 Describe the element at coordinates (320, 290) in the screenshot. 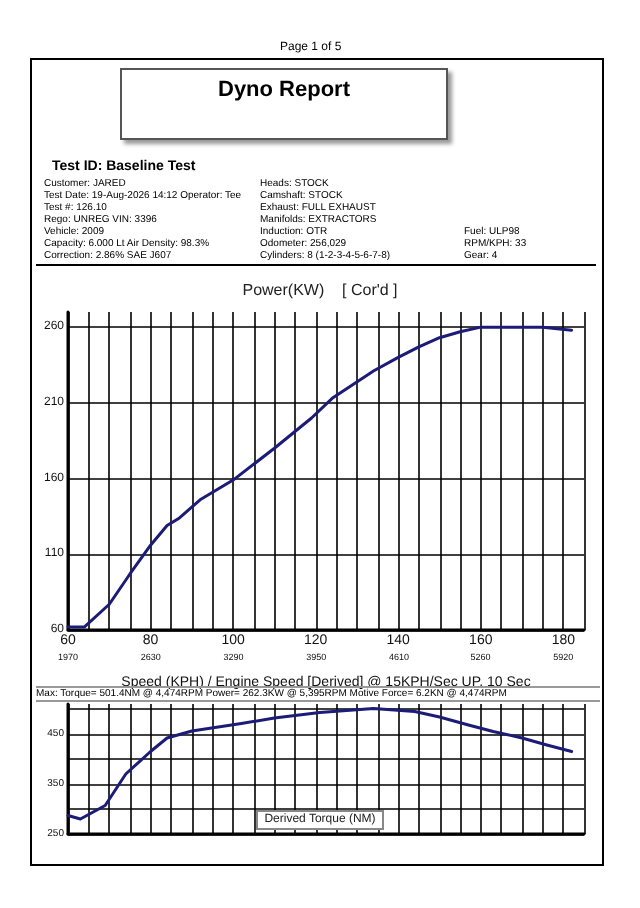

I see `chart-title: Power(KW) [ Cor'd ]` at that location.